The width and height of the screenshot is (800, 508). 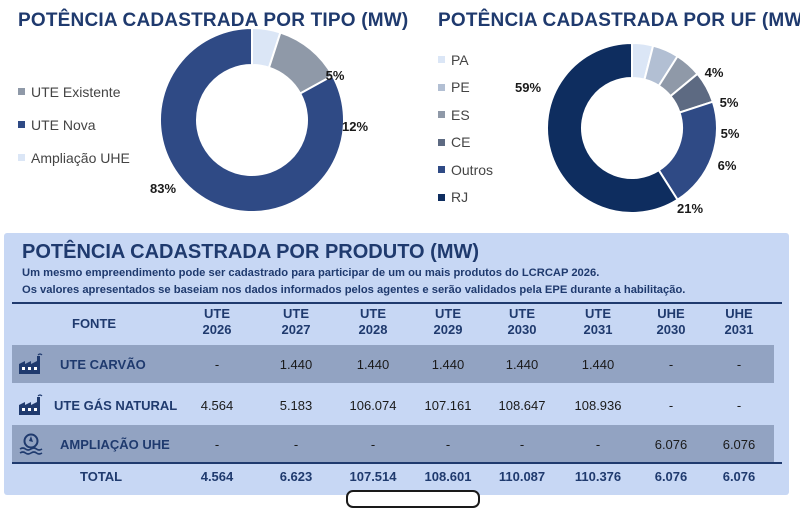 I want to click on legend-label: PA, so click(x=460, y=59).